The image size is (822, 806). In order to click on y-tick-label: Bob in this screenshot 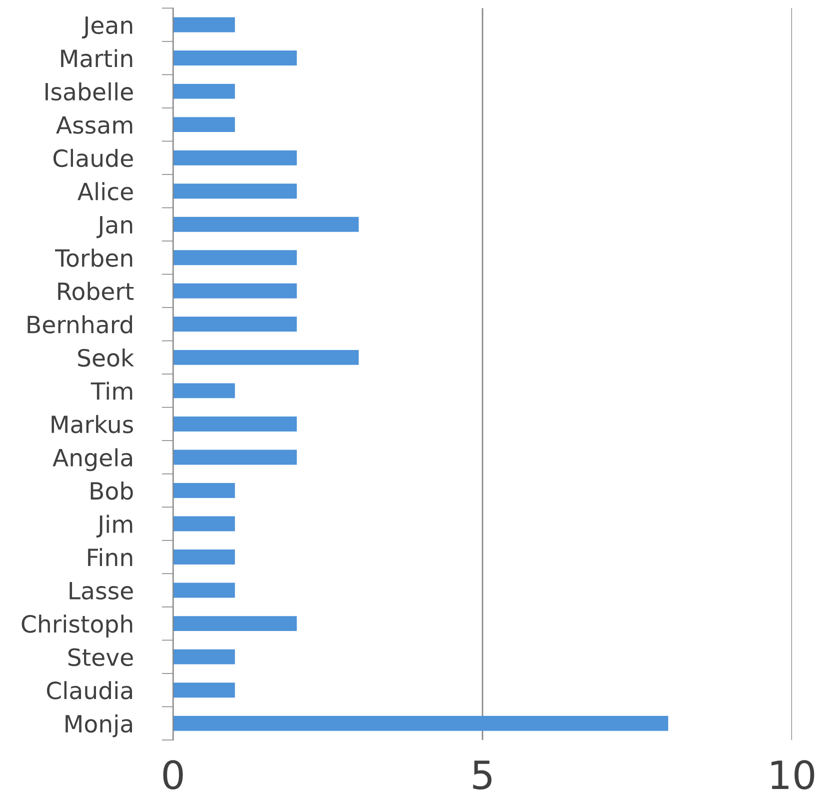, I will do `click(111, 491)`.